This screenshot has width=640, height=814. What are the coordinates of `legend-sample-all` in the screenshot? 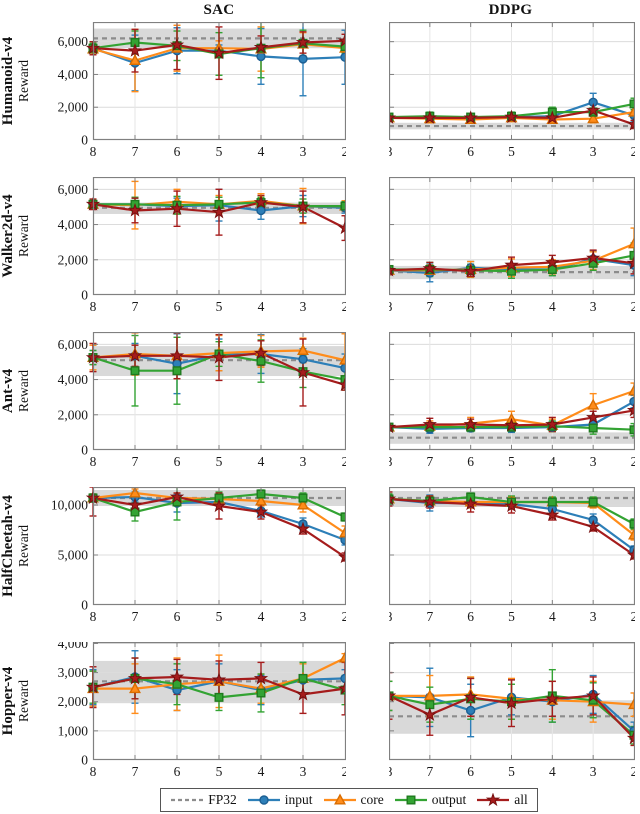 It's located at (493, 800).